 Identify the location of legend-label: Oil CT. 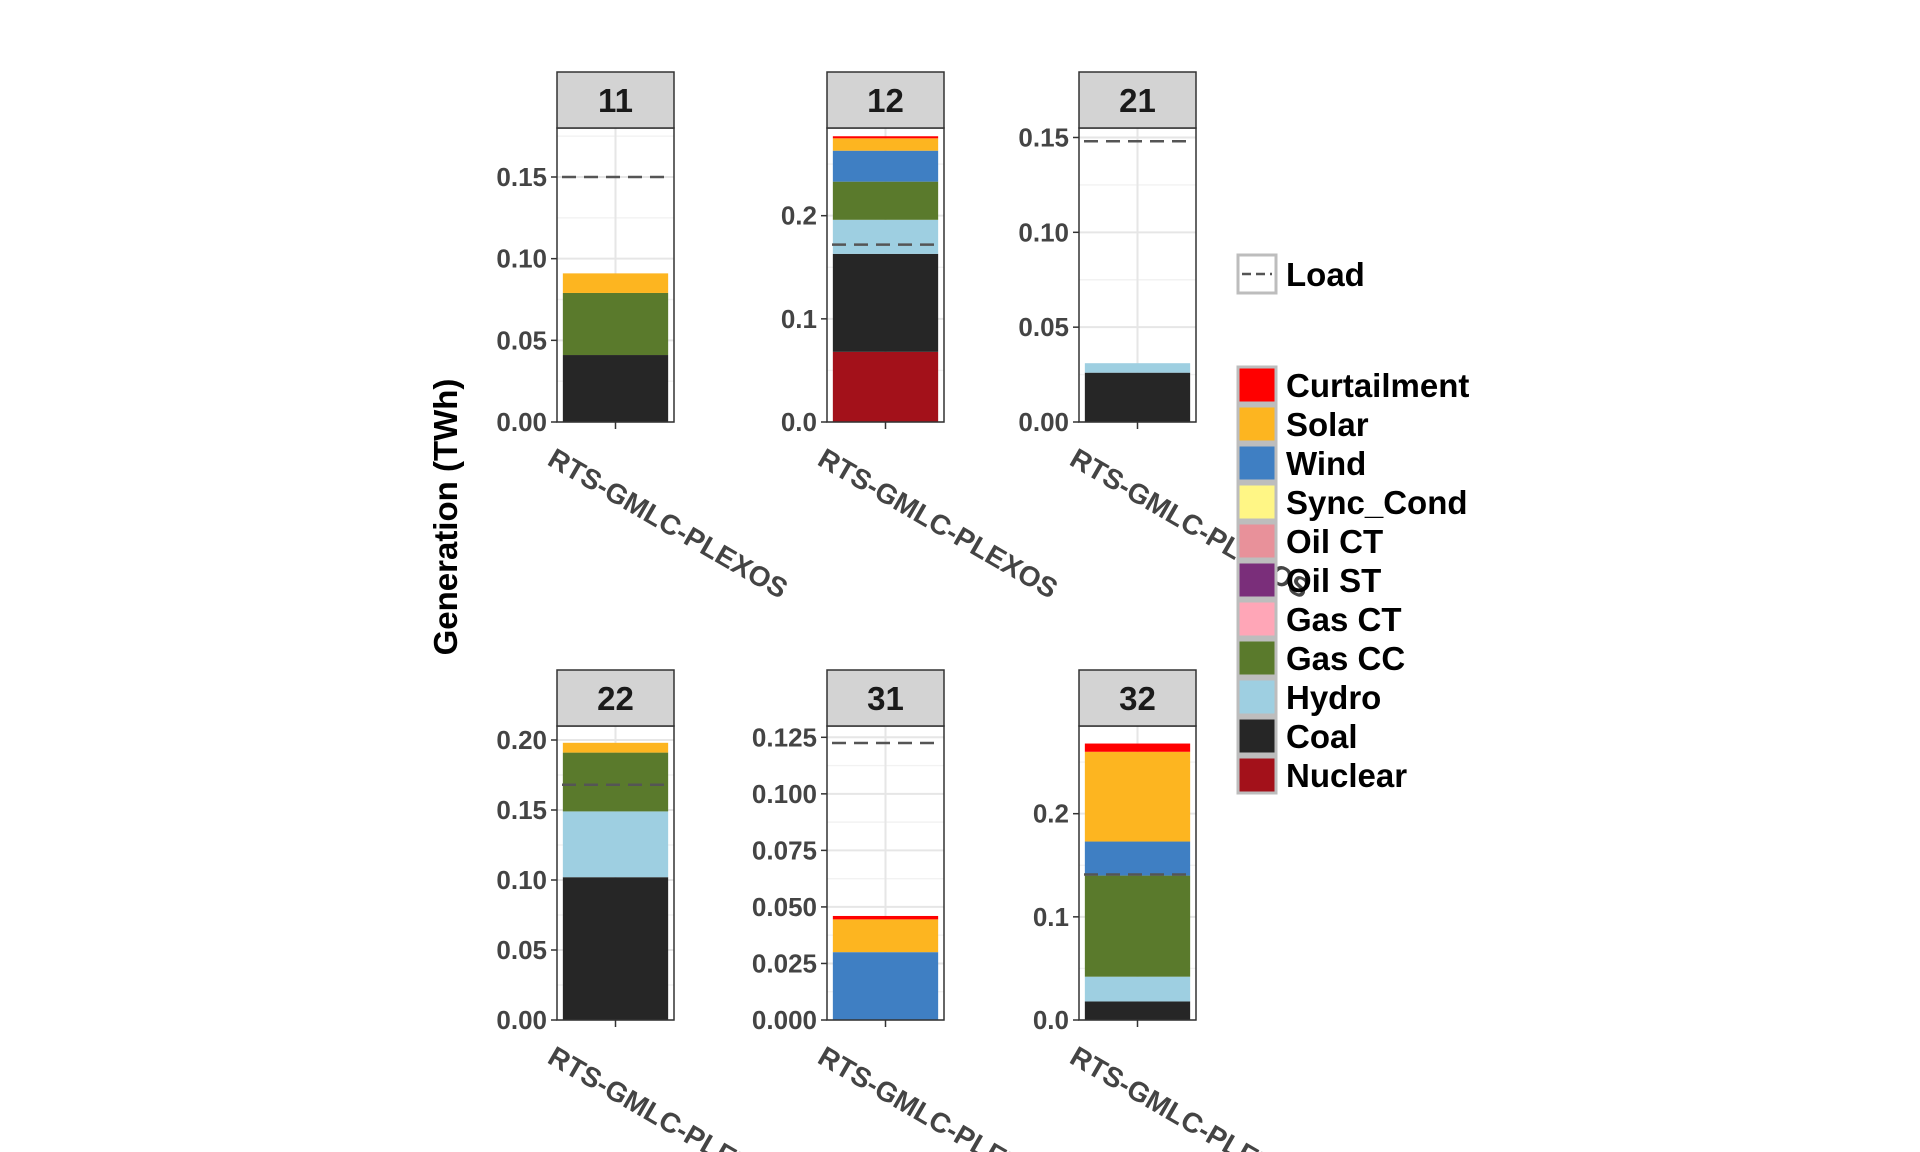
(1334, 541).